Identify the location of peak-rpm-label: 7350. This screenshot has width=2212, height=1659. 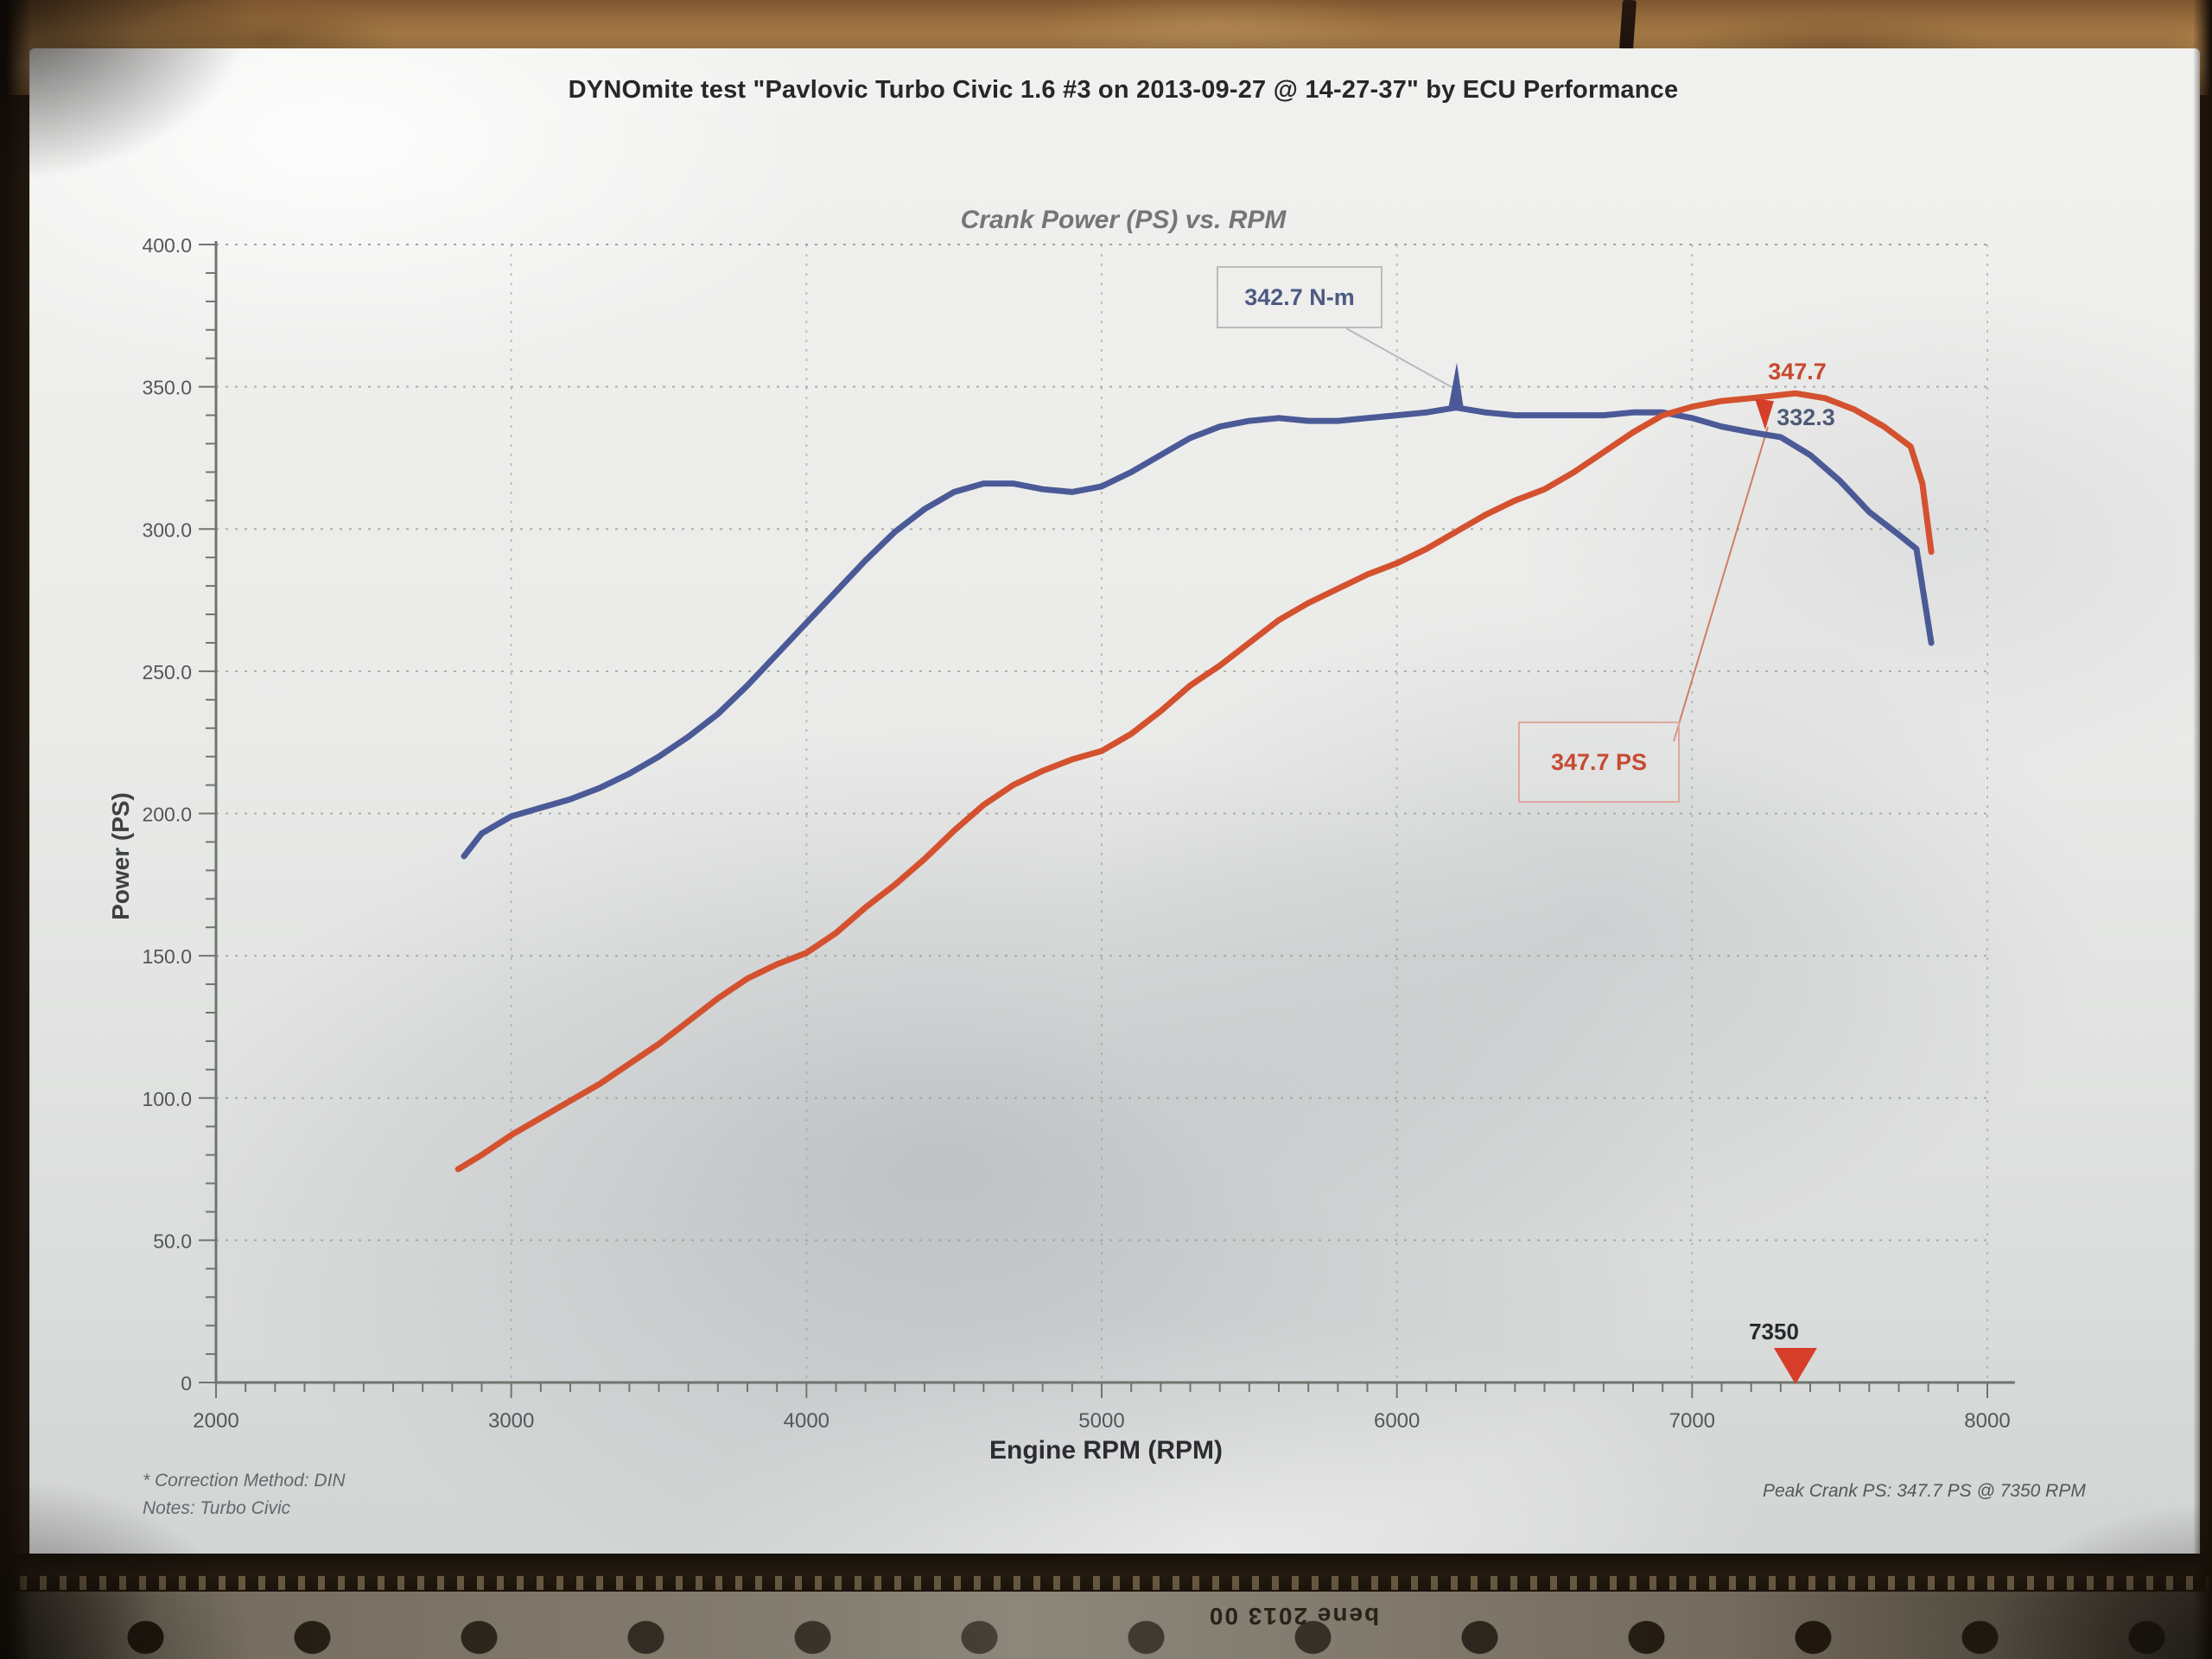
(1774, 1331).